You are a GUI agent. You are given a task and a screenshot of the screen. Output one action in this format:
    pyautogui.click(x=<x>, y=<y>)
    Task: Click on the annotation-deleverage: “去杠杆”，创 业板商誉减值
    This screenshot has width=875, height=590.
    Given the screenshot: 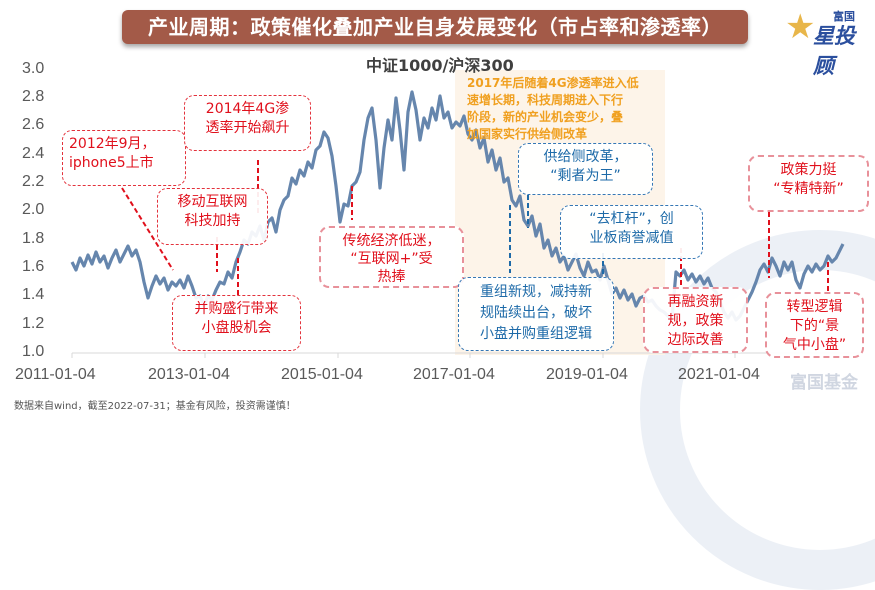 What is the action you would take?
    pyautogui.click(x=631, y=232)
    